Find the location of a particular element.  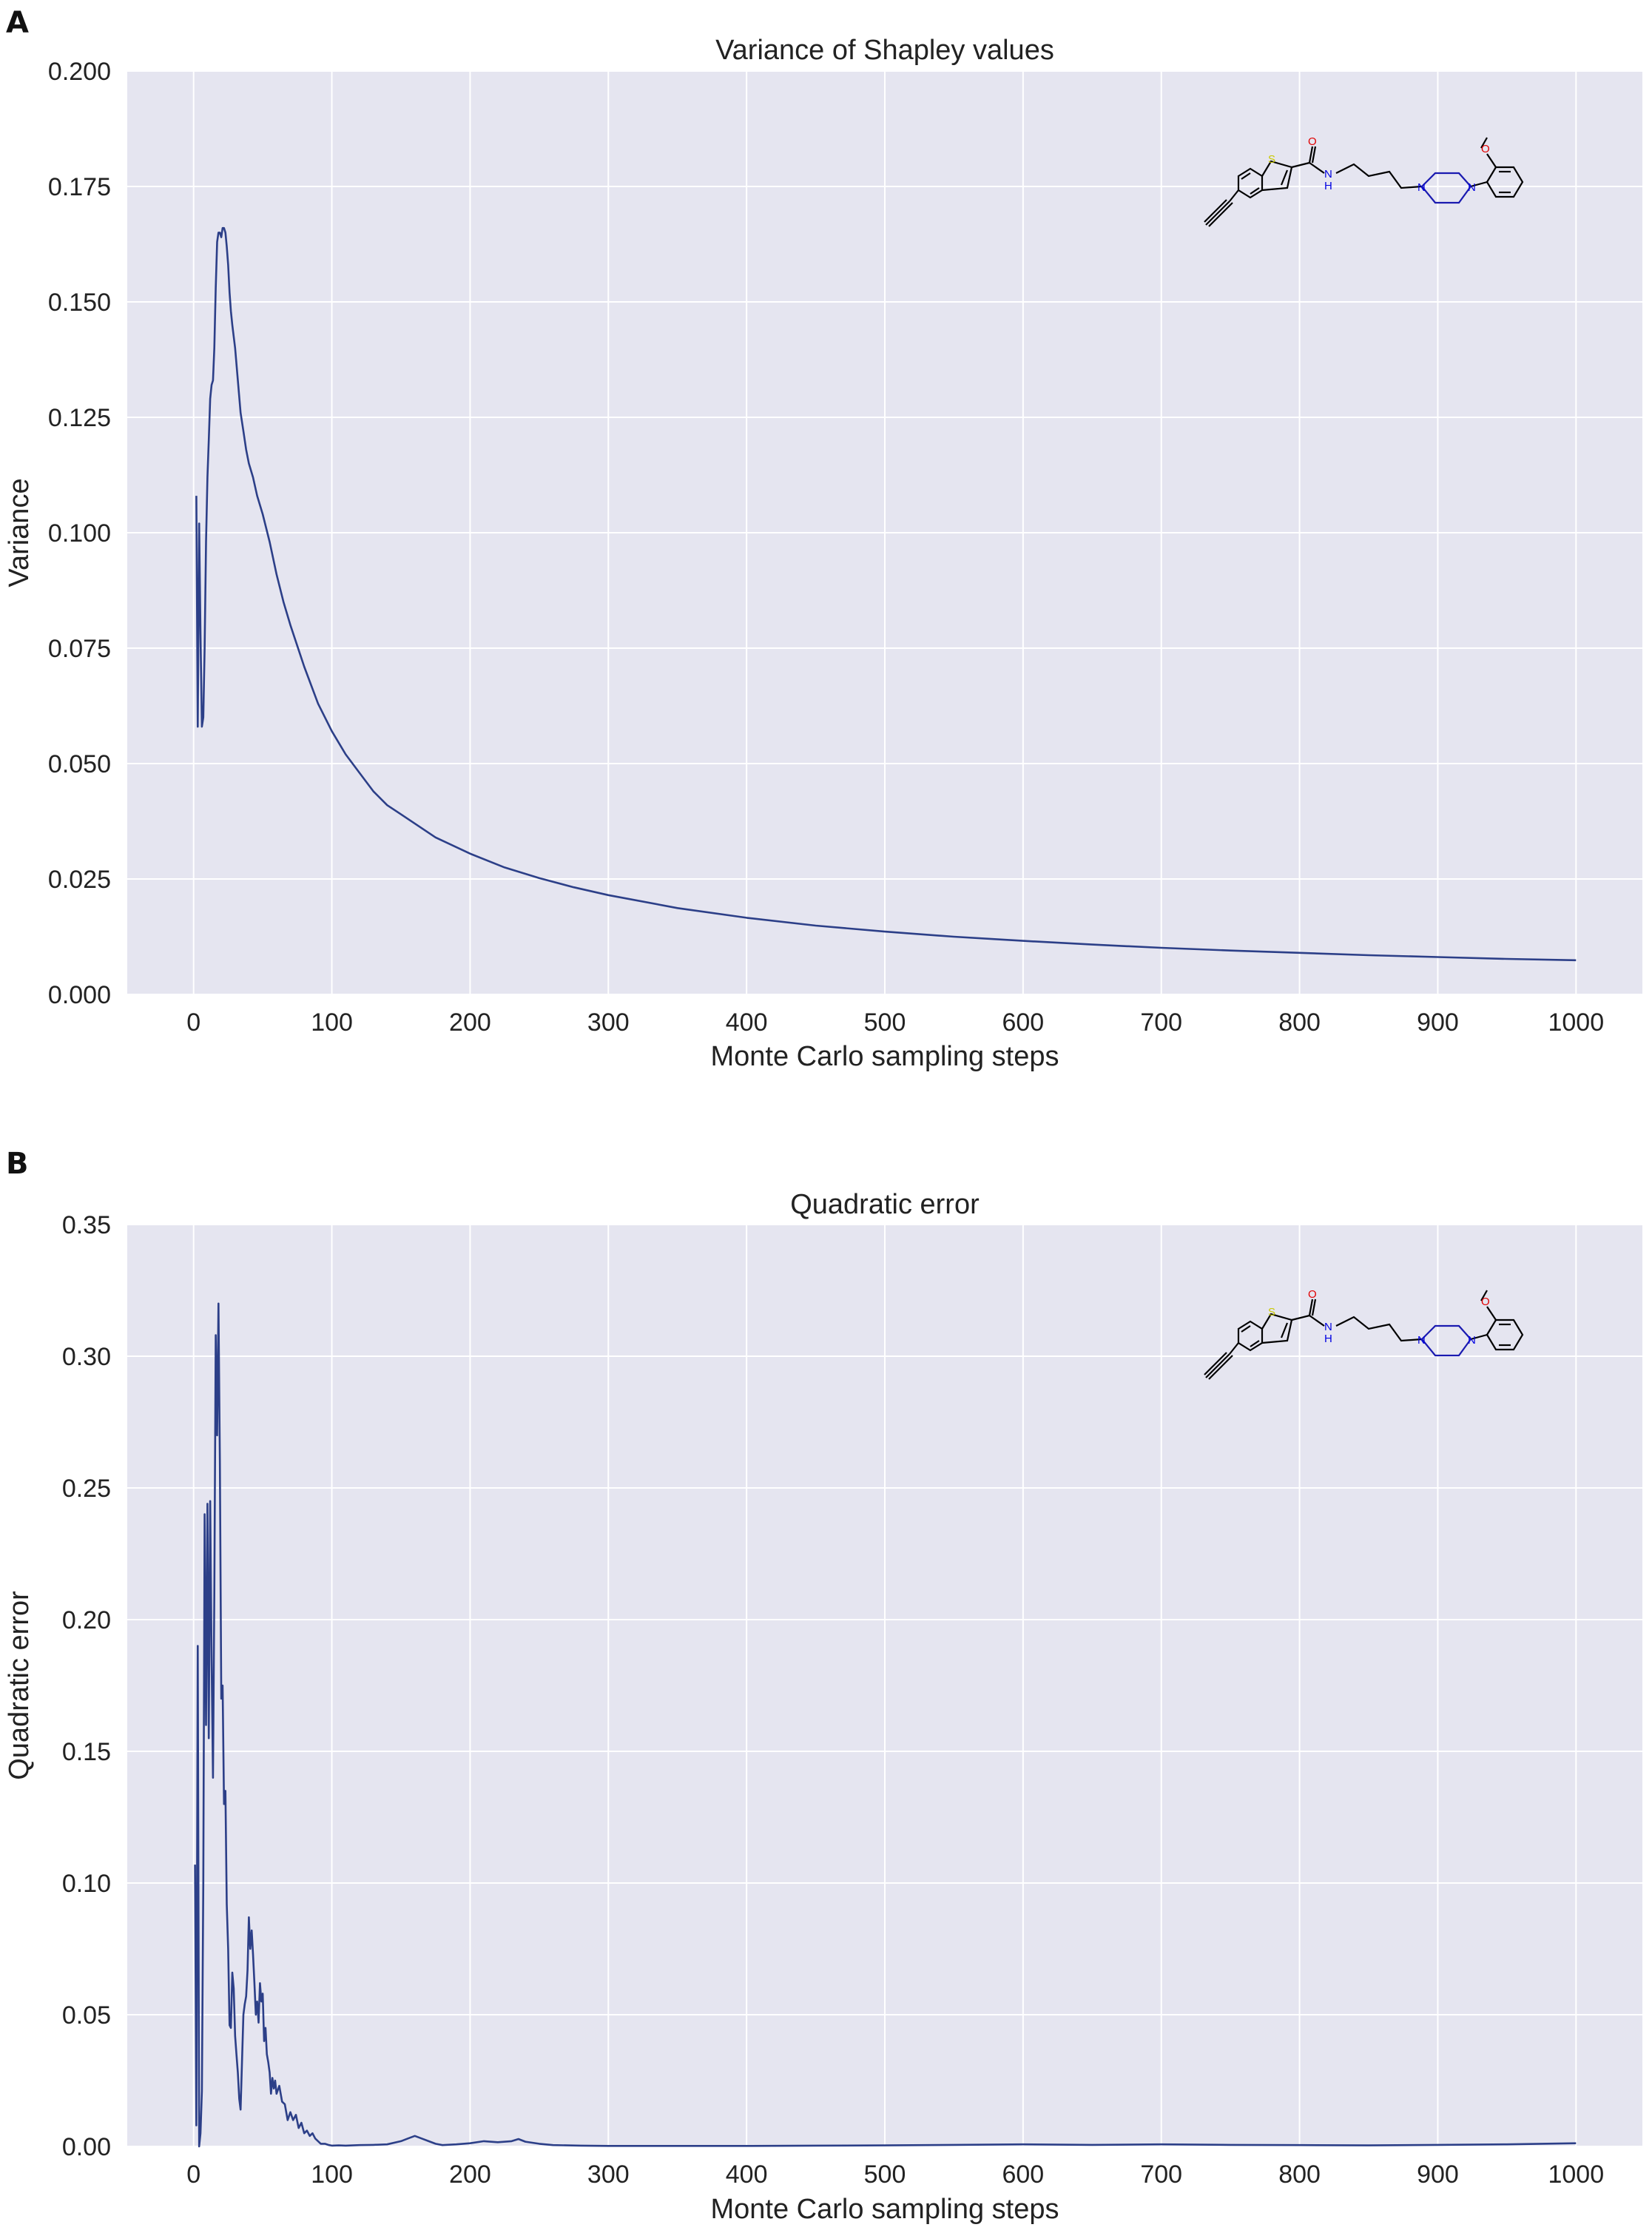

chart-title-quadratic-error: Quadratic error is located at coordinates (885, 1204).